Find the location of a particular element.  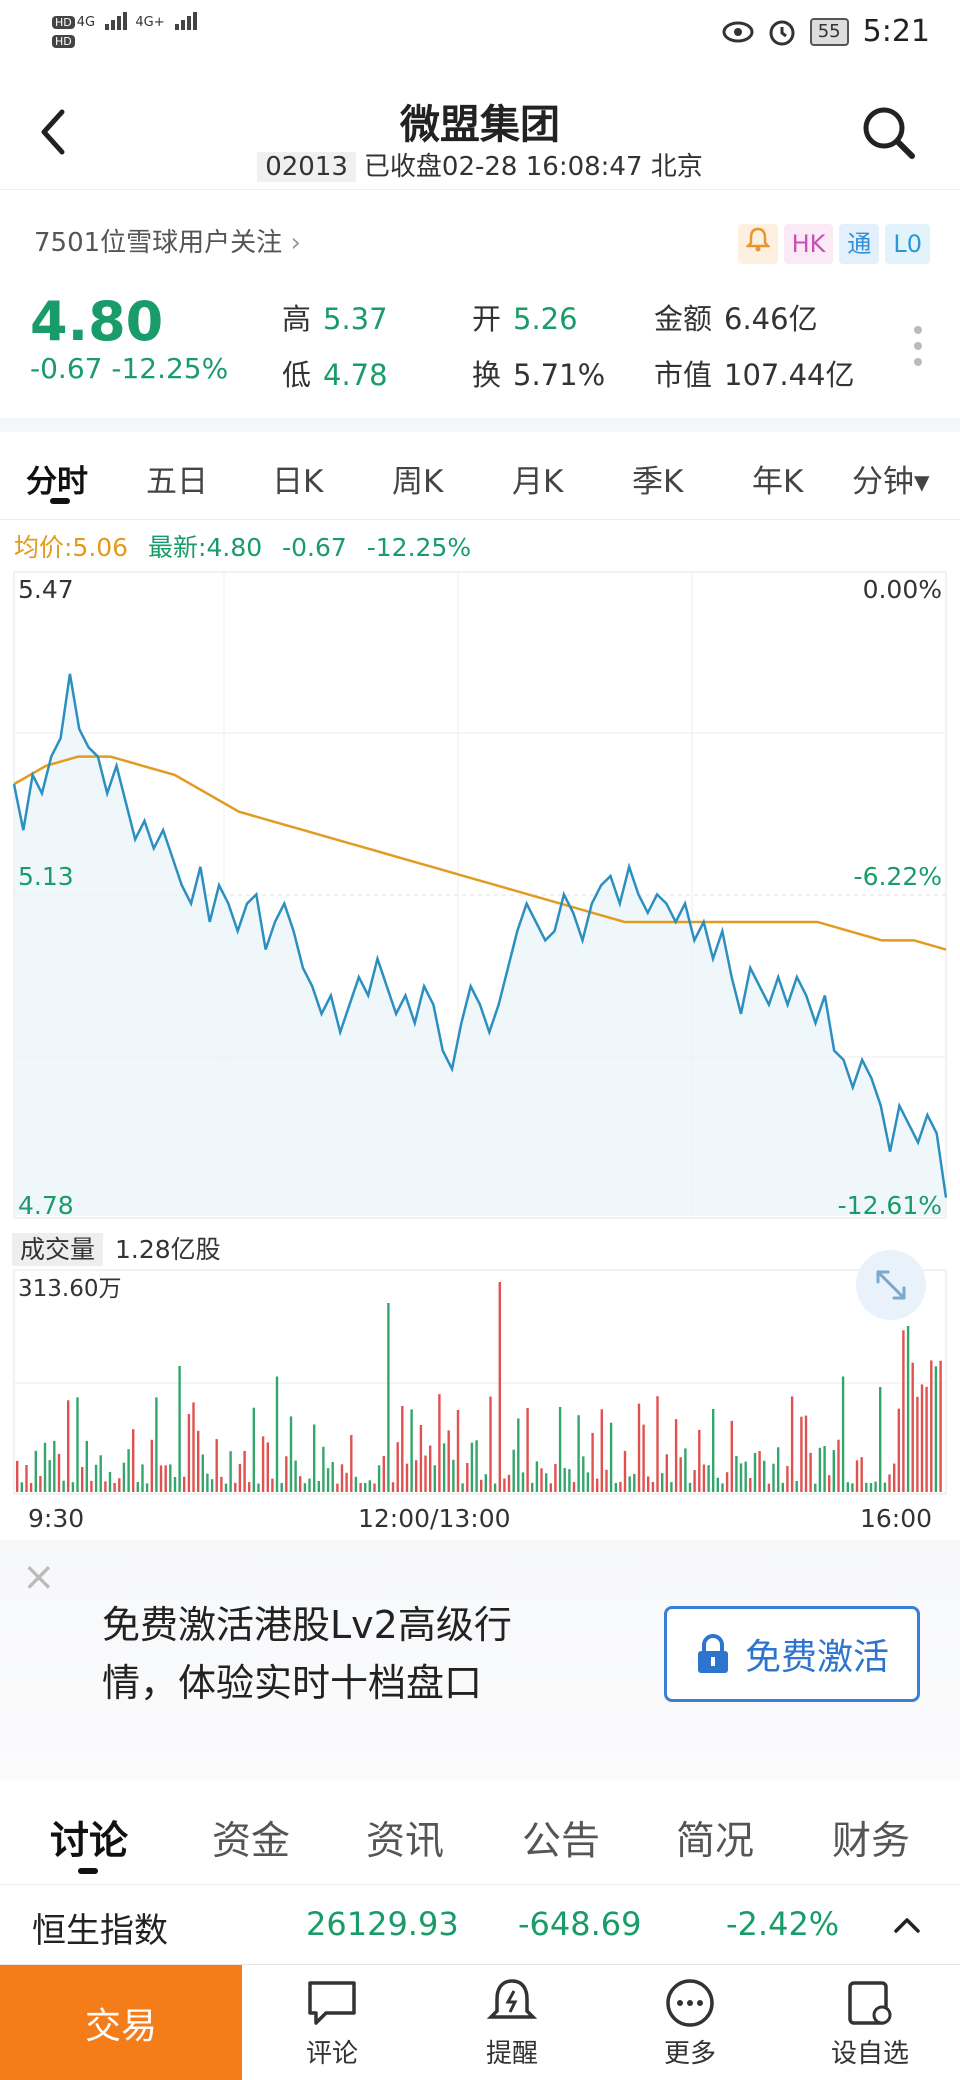

volume-panel-frame is located at coordinates (480, 1382).